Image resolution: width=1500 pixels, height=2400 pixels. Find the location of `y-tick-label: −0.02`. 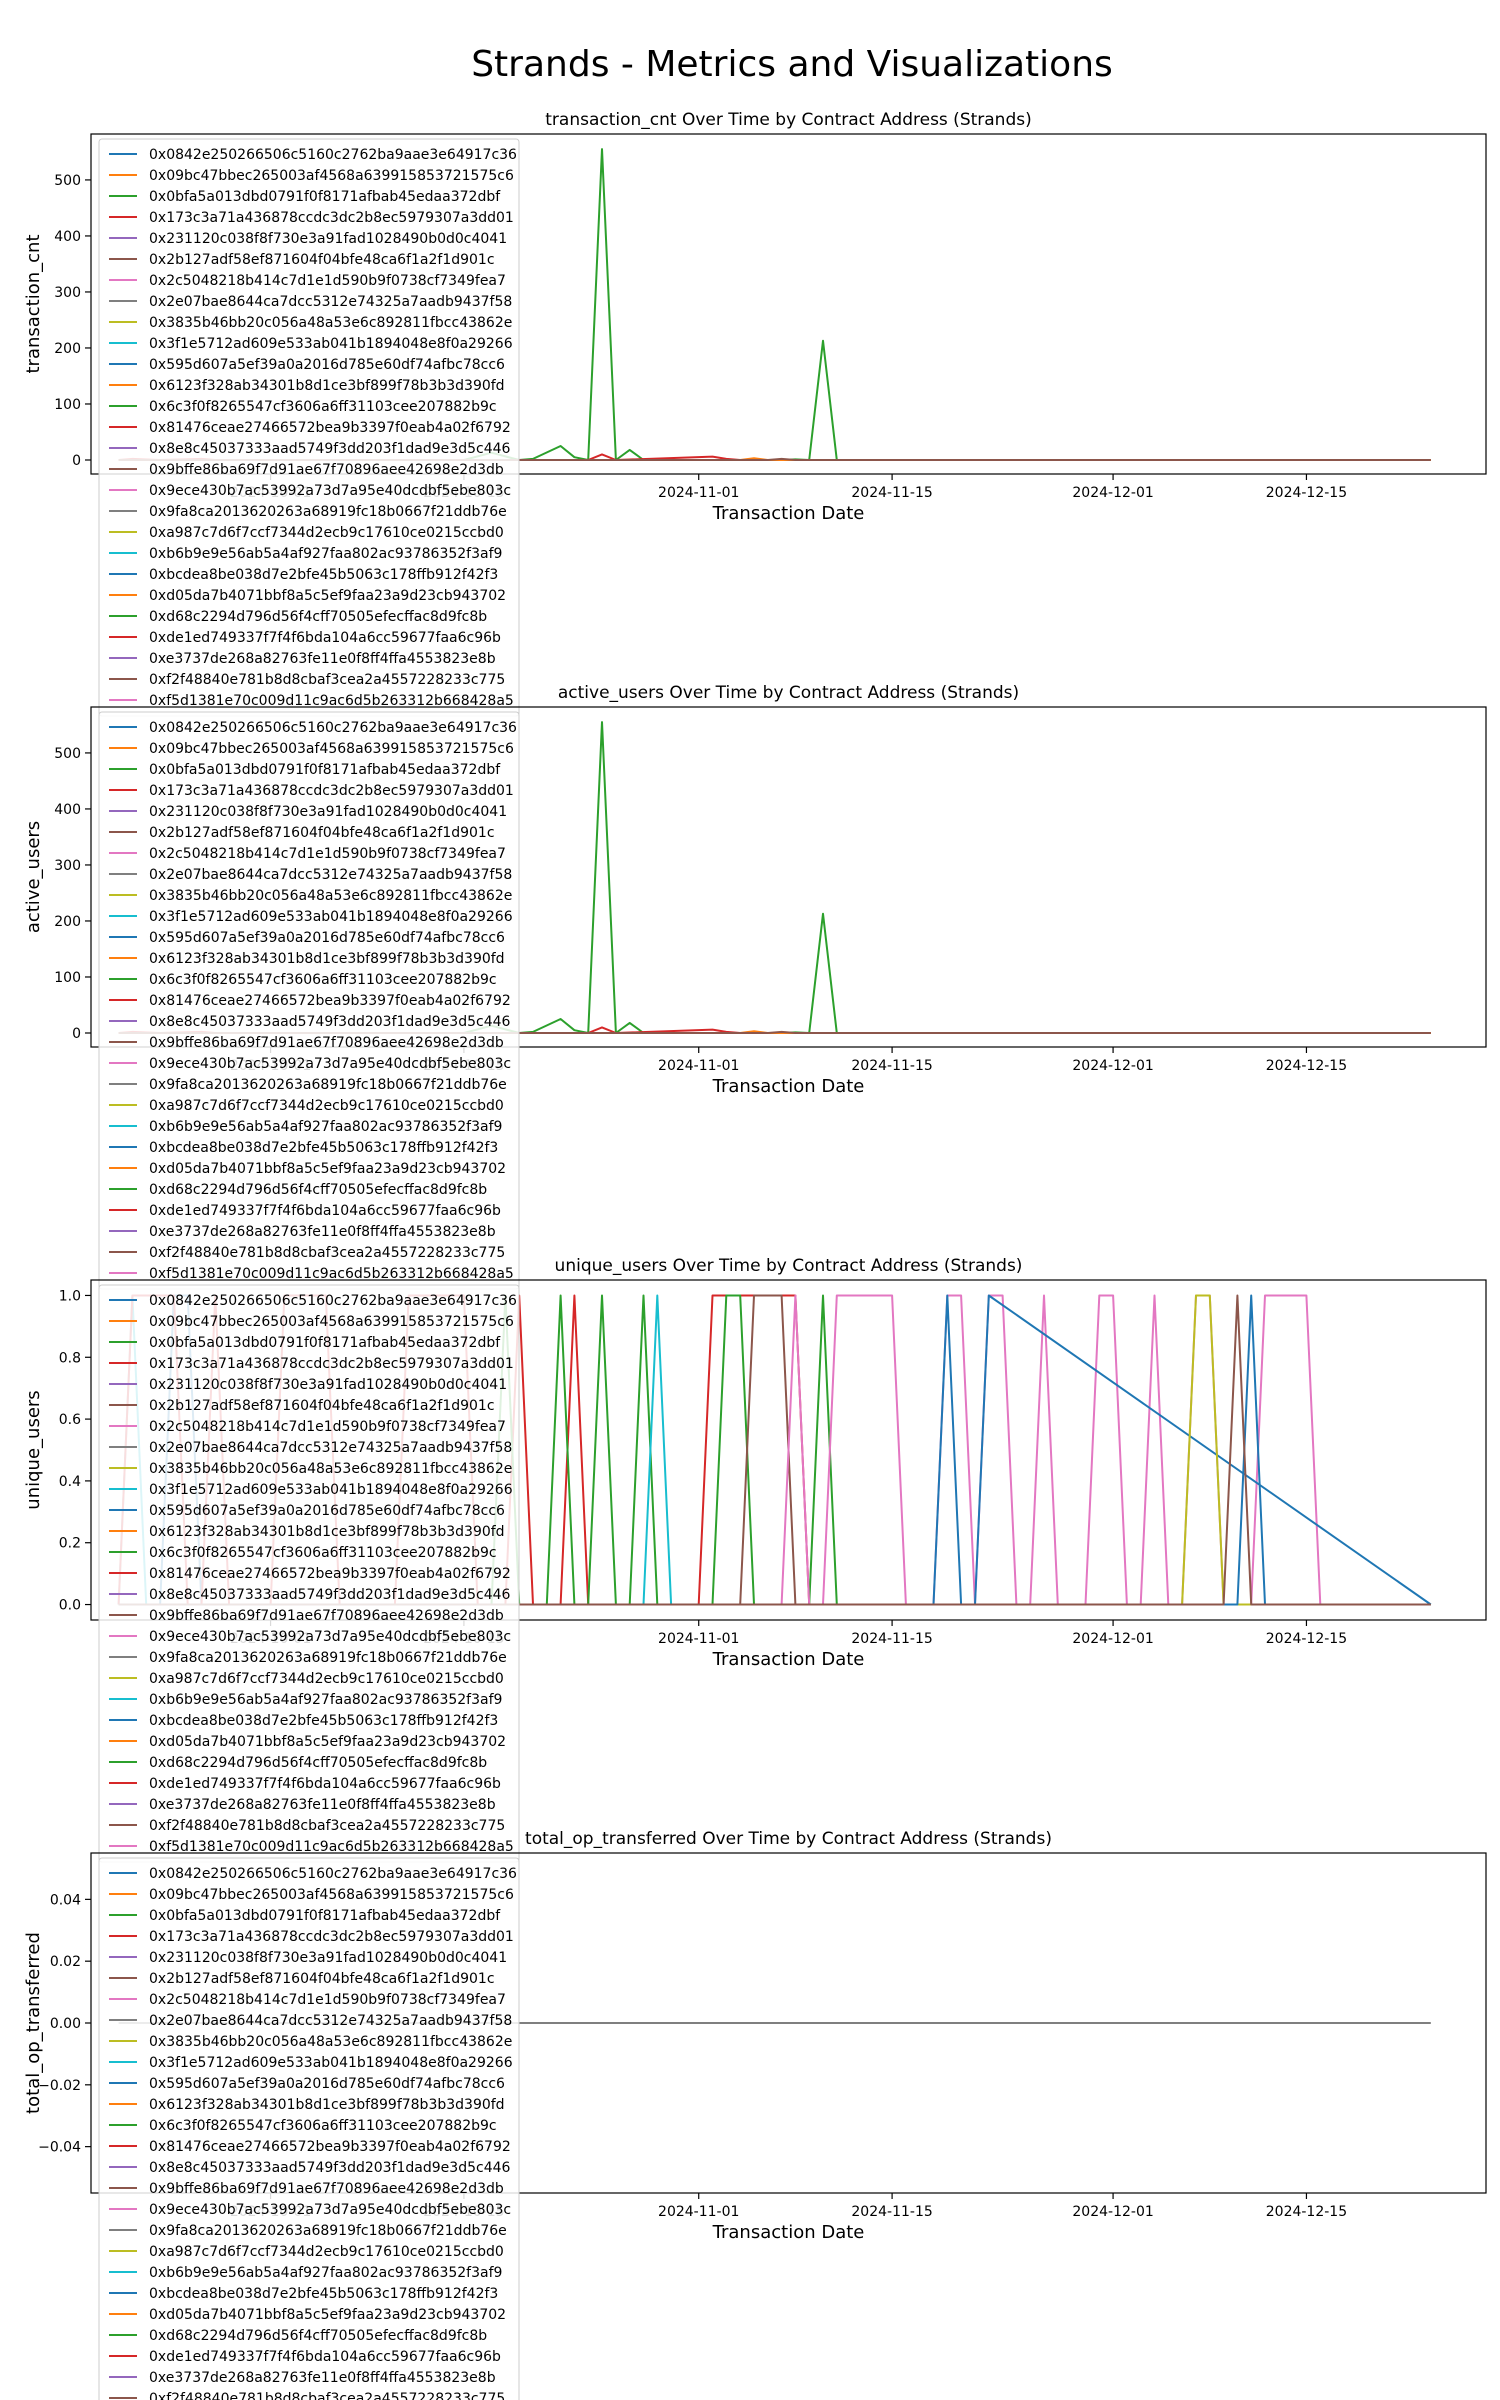

y-tick-label: −0.02 is located at coordinates (59, 2086).